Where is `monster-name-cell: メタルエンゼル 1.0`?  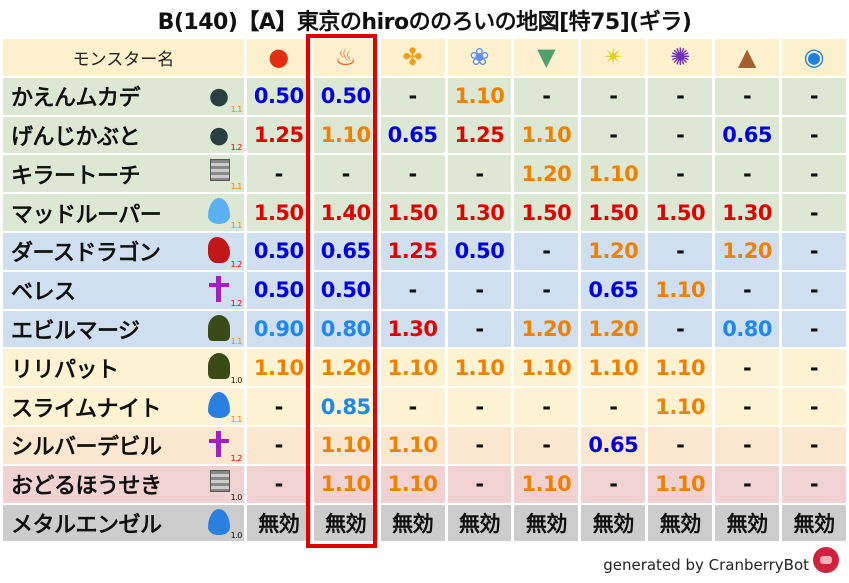 monster-name-cell: メタルエンゼル 1.0 is located at coordinates (123, 523).